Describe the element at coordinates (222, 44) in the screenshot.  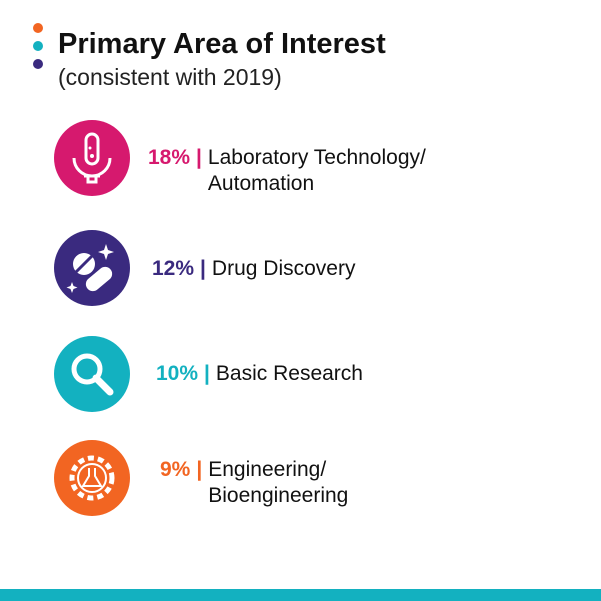
I see `title: Primary Area of Interest` at that location.